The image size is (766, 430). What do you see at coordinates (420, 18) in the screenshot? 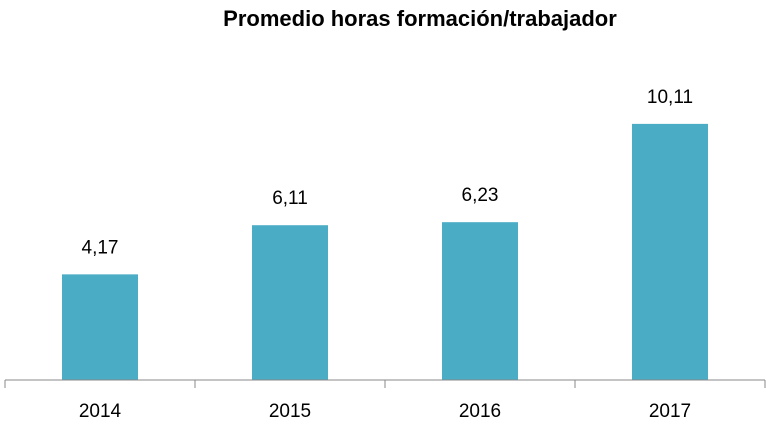
I see `chart-title: Promedio horas formación/trabajador` at bounding box center [420, 18].